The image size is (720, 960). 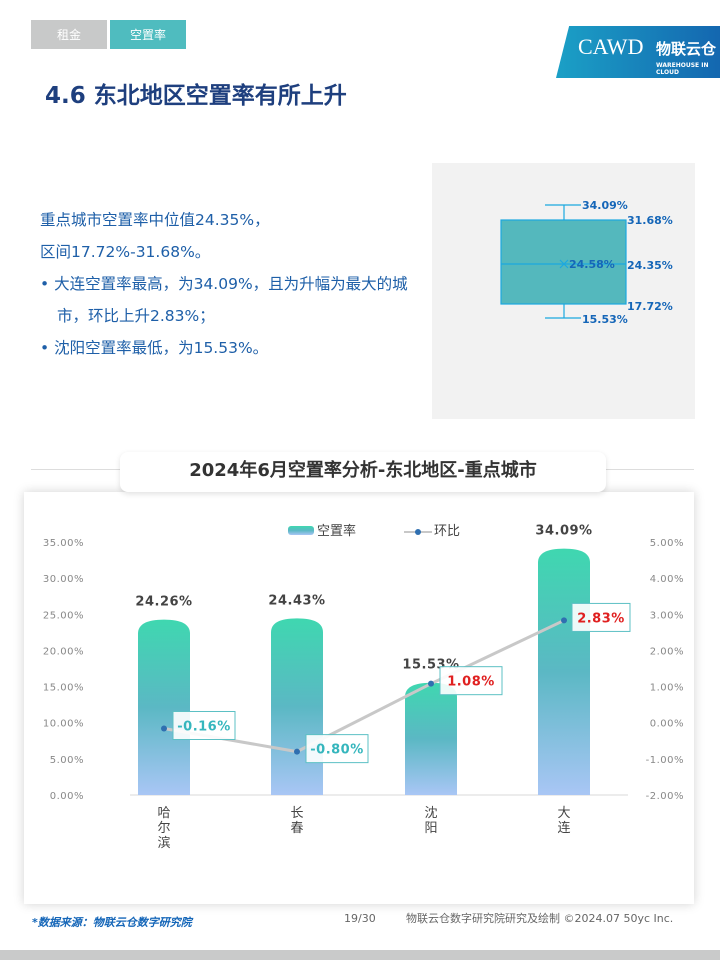 I want to click on bar-value-label: 24.43%, so click(x=296, y=600).